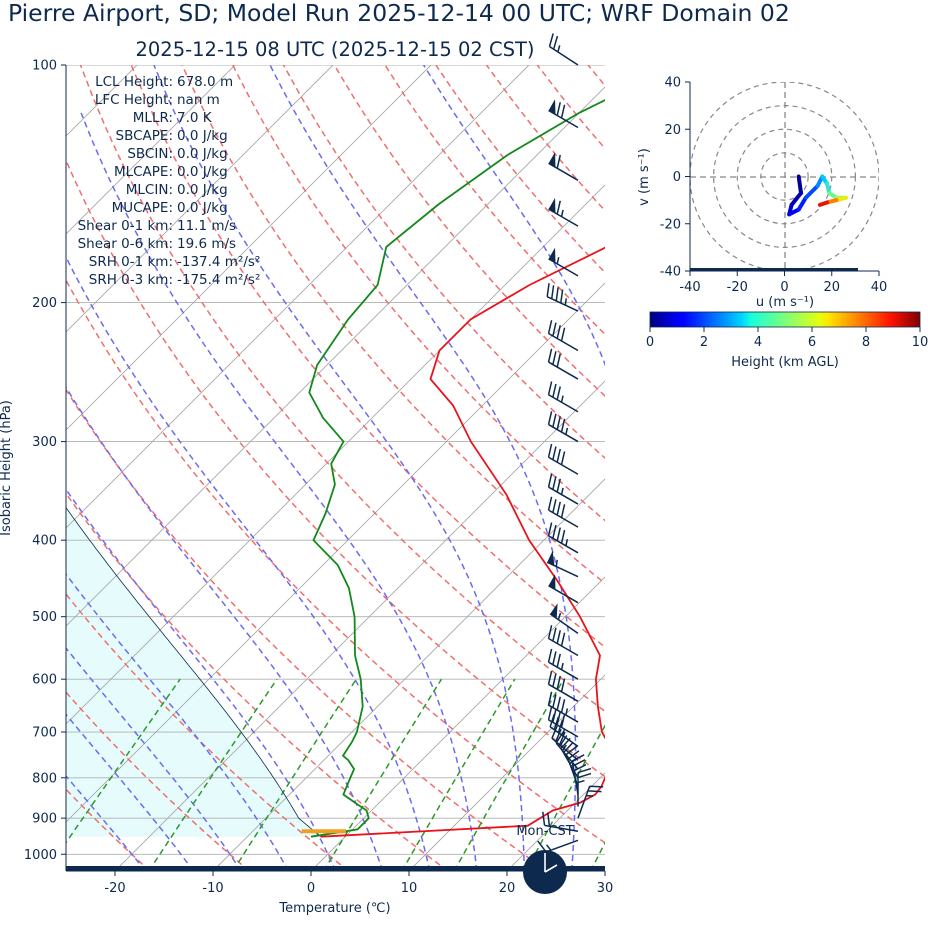 This screenshot has width=928, height=936. Describe the element at coordinates (785, 302) in the screenshot. I see `hodograph-x-label: u (m s⁻¹)` at that location.